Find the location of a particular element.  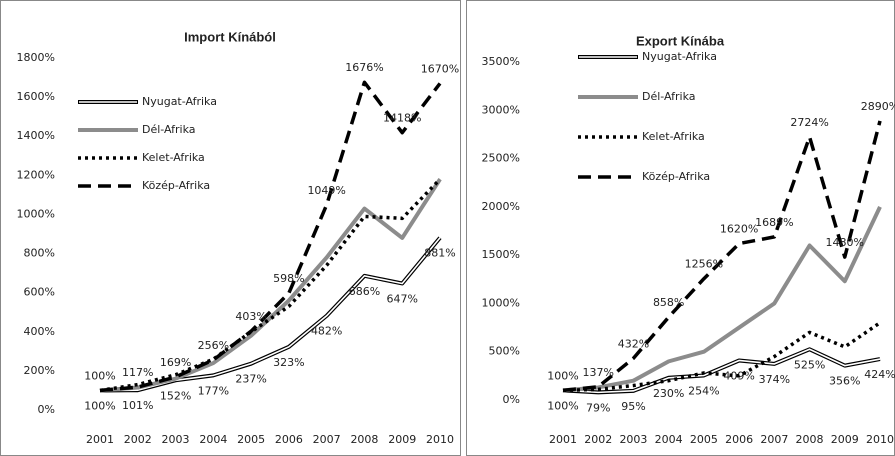

data-label: 177% is located at coordinates (213, 390).